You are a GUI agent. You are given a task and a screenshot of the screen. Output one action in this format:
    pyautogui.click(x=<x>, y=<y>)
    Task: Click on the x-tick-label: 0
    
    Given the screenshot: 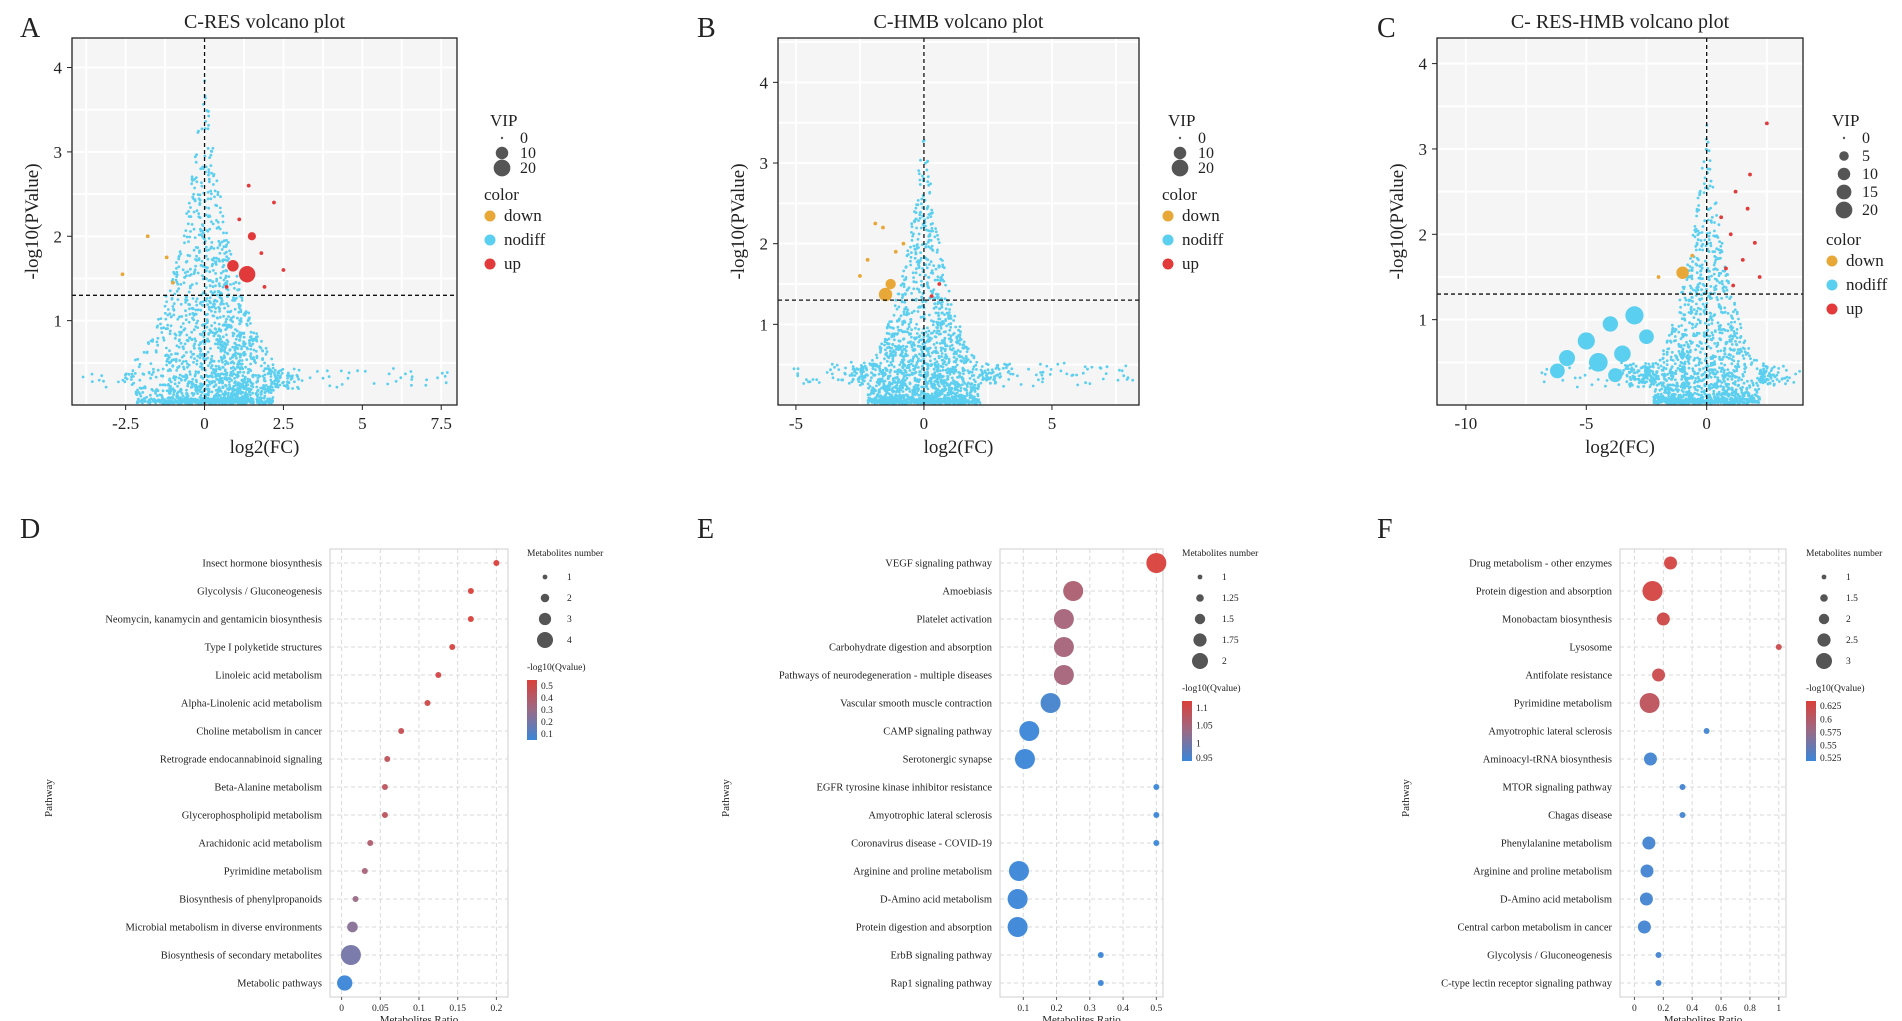 What is the action you would take?
    pyautogui.click(x=924, y=423)
    